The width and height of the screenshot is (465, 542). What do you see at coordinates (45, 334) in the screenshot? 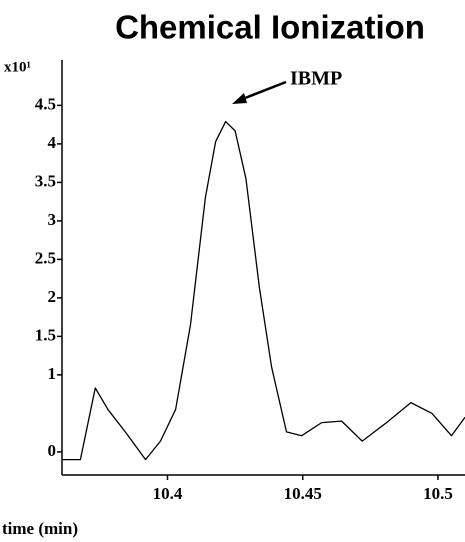
I see `y-tick-label: 1.5` at bounding box center [45, 334].